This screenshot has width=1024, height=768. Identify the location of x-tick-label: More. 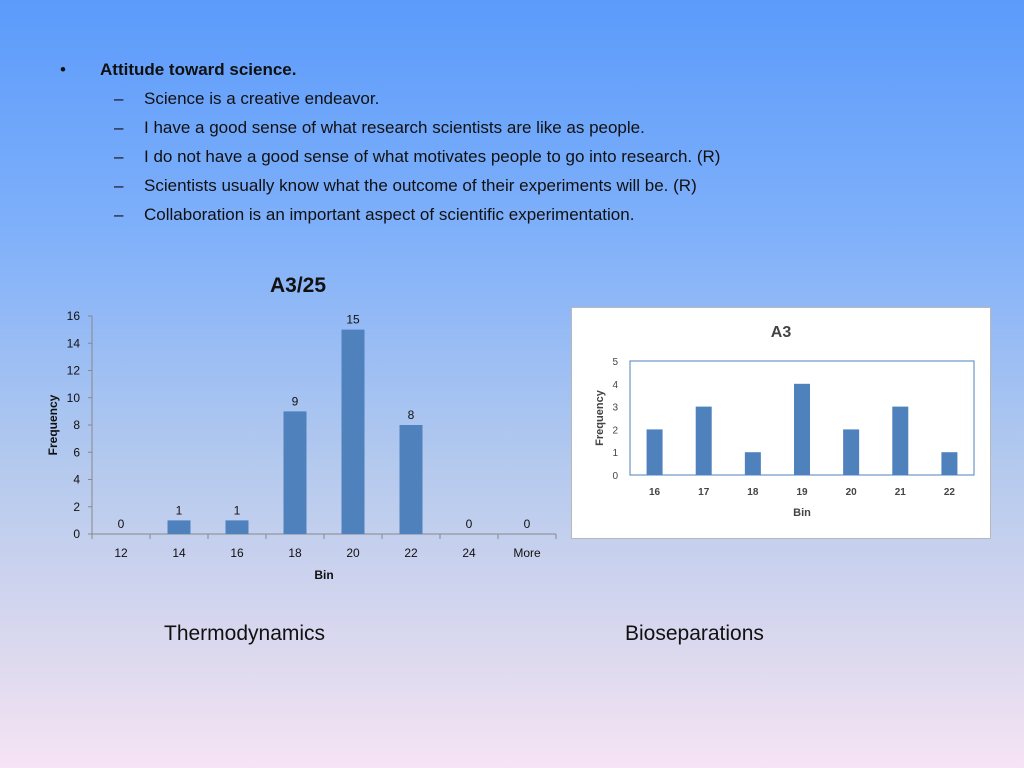
(527, 553).